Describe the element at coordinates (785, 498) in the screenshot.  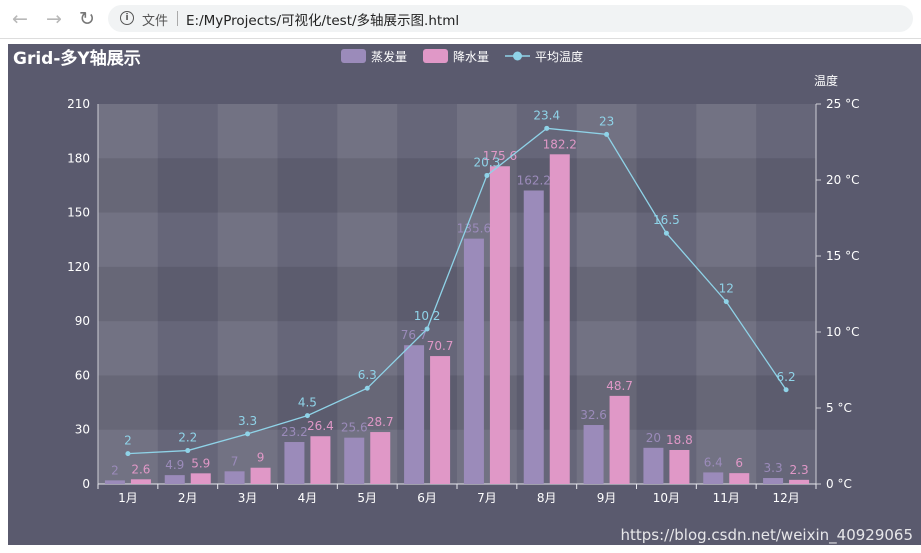
I see `x-tick-label: 12月` at that location.